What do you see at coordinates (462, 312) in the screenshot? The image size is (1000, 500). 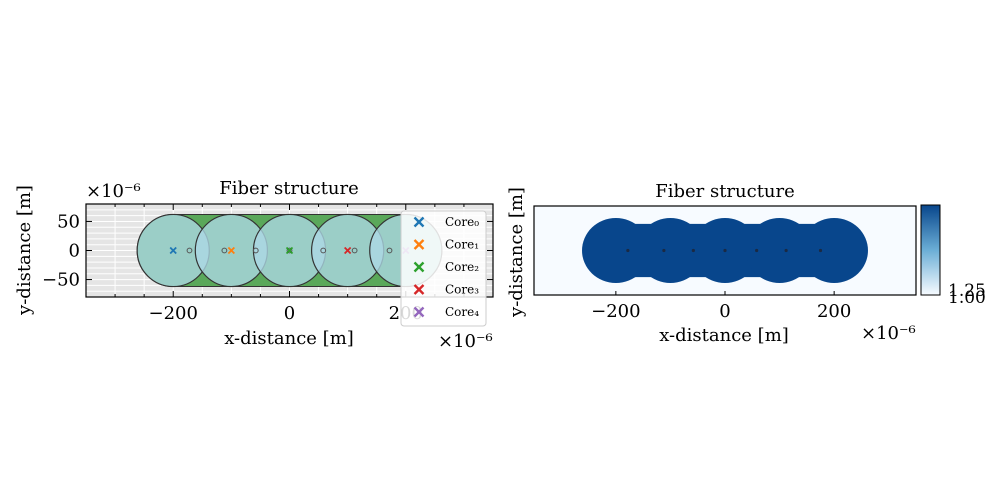 I see `legend-label: Core₄` at bounding box center [462, 312].